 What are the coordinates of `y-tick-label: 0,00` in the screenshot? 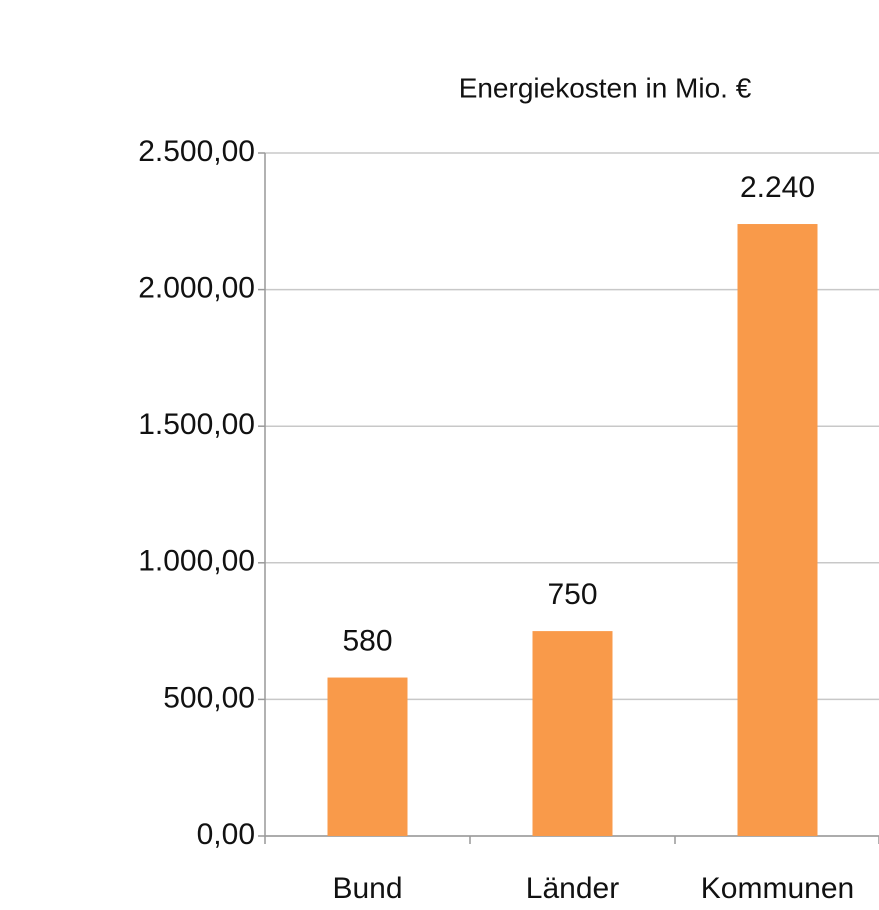 It's located at (226, 834).